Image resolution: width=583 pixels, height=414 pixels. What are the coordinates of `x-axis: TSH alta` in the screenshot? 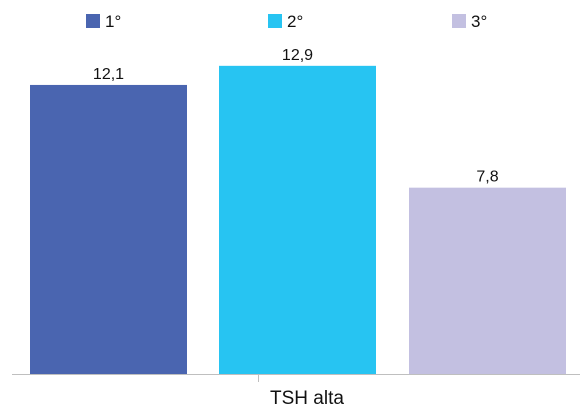 It's located at (296, 391).